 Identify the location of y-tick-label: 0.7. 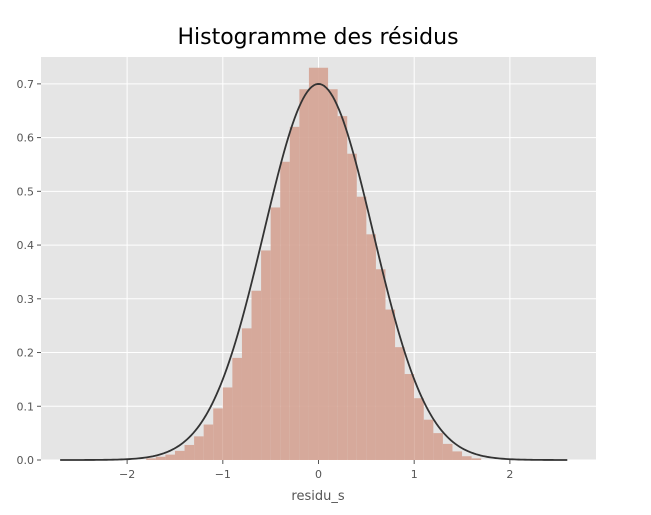
(26, 84).